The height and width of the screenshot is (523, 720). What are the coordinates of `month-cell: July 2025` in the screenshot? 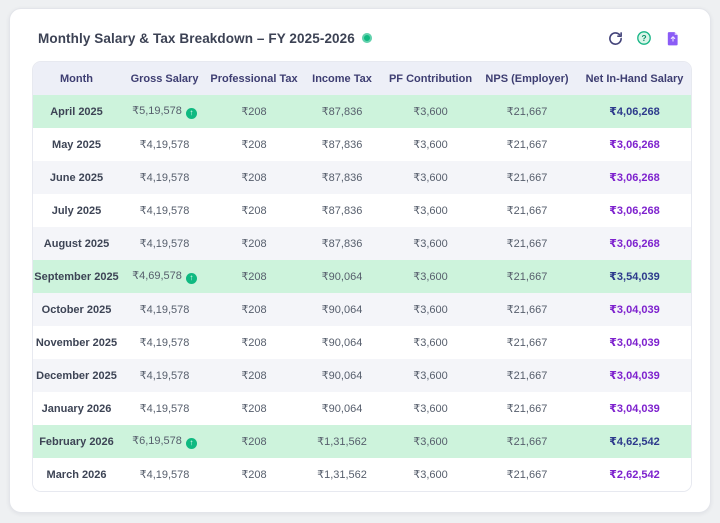 It's located at (76, 210).